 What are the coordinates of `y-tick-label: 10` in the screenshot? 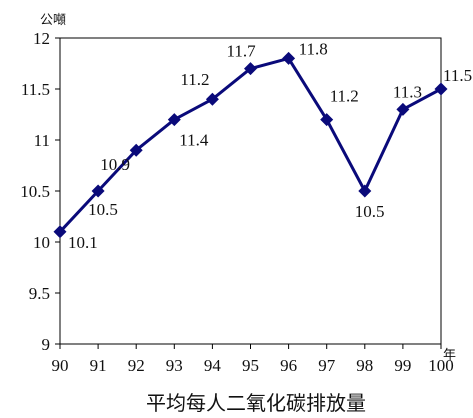 It's located at (41, 242).